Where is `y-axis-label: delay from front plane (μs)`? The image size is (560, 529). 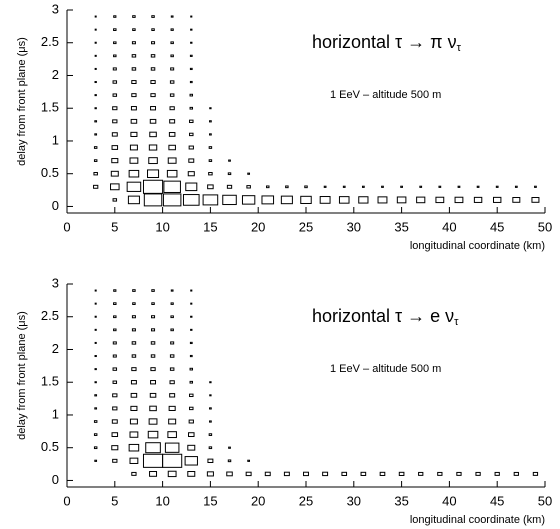 y-axis-label: delay from front plane (μs) is located at coordinates (22, 375).